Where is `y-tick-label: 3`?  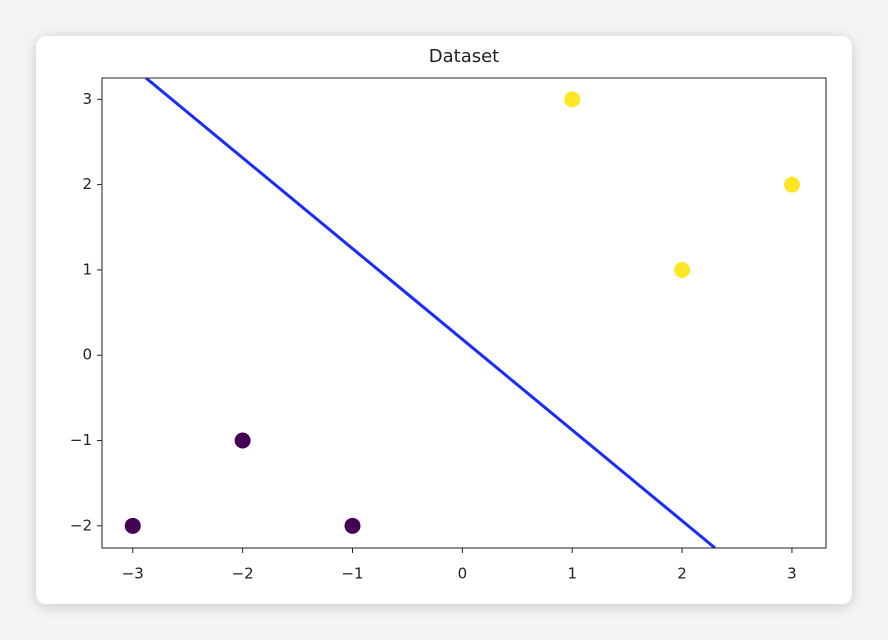
y-tick-label: 3 is located at coordinates (87, 99).